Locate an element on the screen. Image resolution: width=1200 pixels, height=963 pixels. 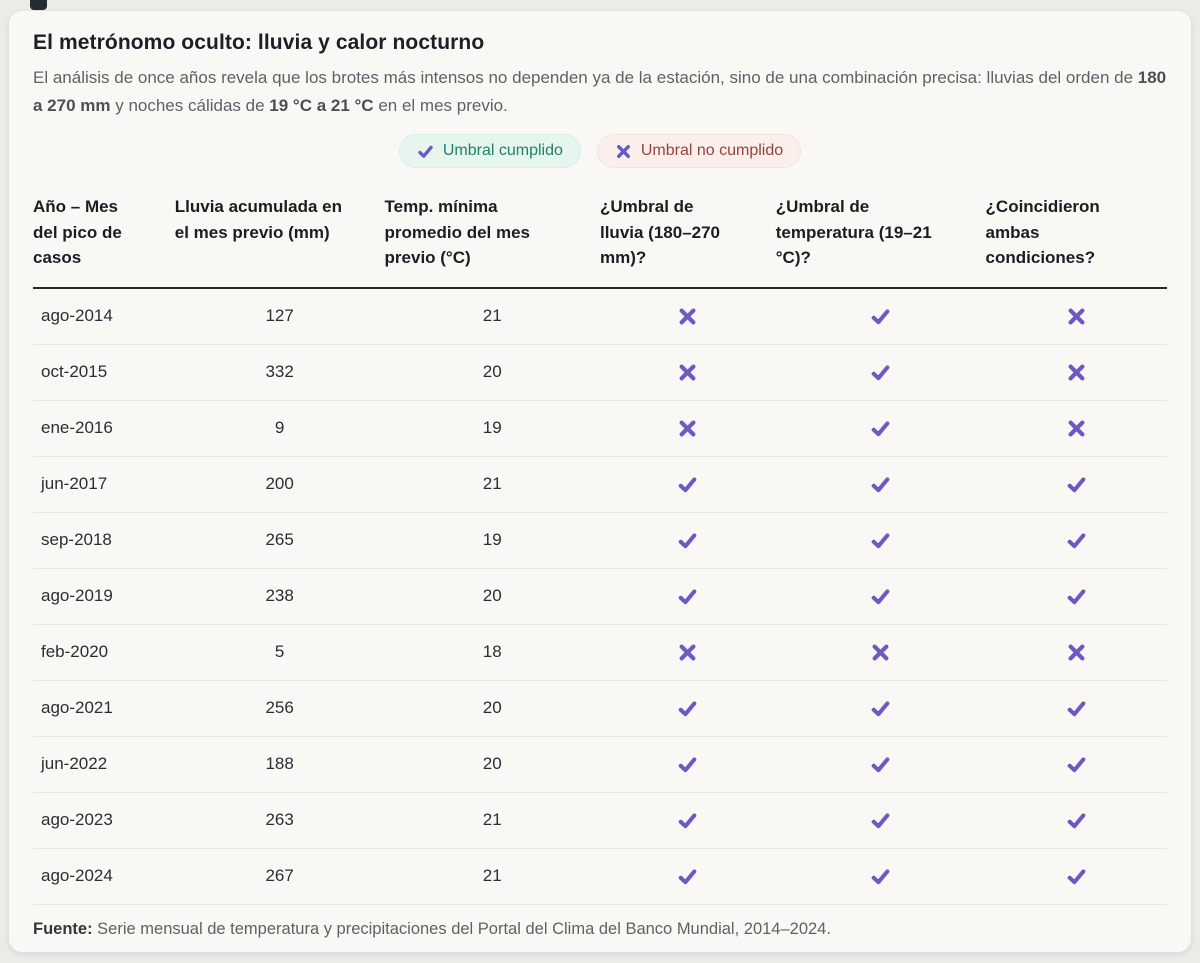
col-header-rain: Lluvia acumulada en el mes previo (mm) is located at coordinates (279, 237).